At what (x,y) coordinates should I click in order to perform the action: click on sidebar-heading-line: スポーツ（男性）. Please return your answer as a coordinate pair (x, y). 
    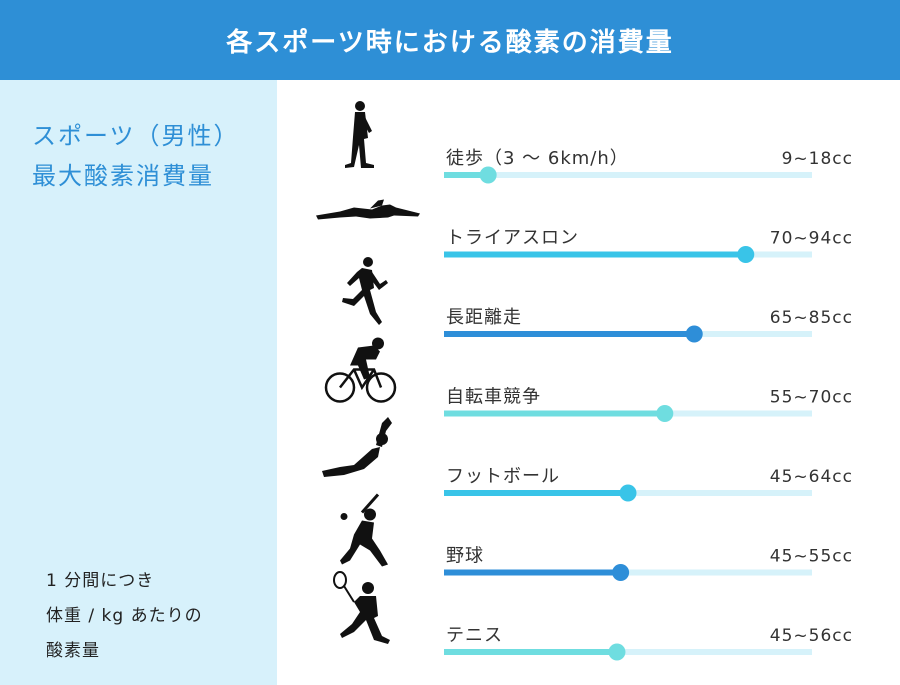
    Looking at the image, I should click on (136, 136).